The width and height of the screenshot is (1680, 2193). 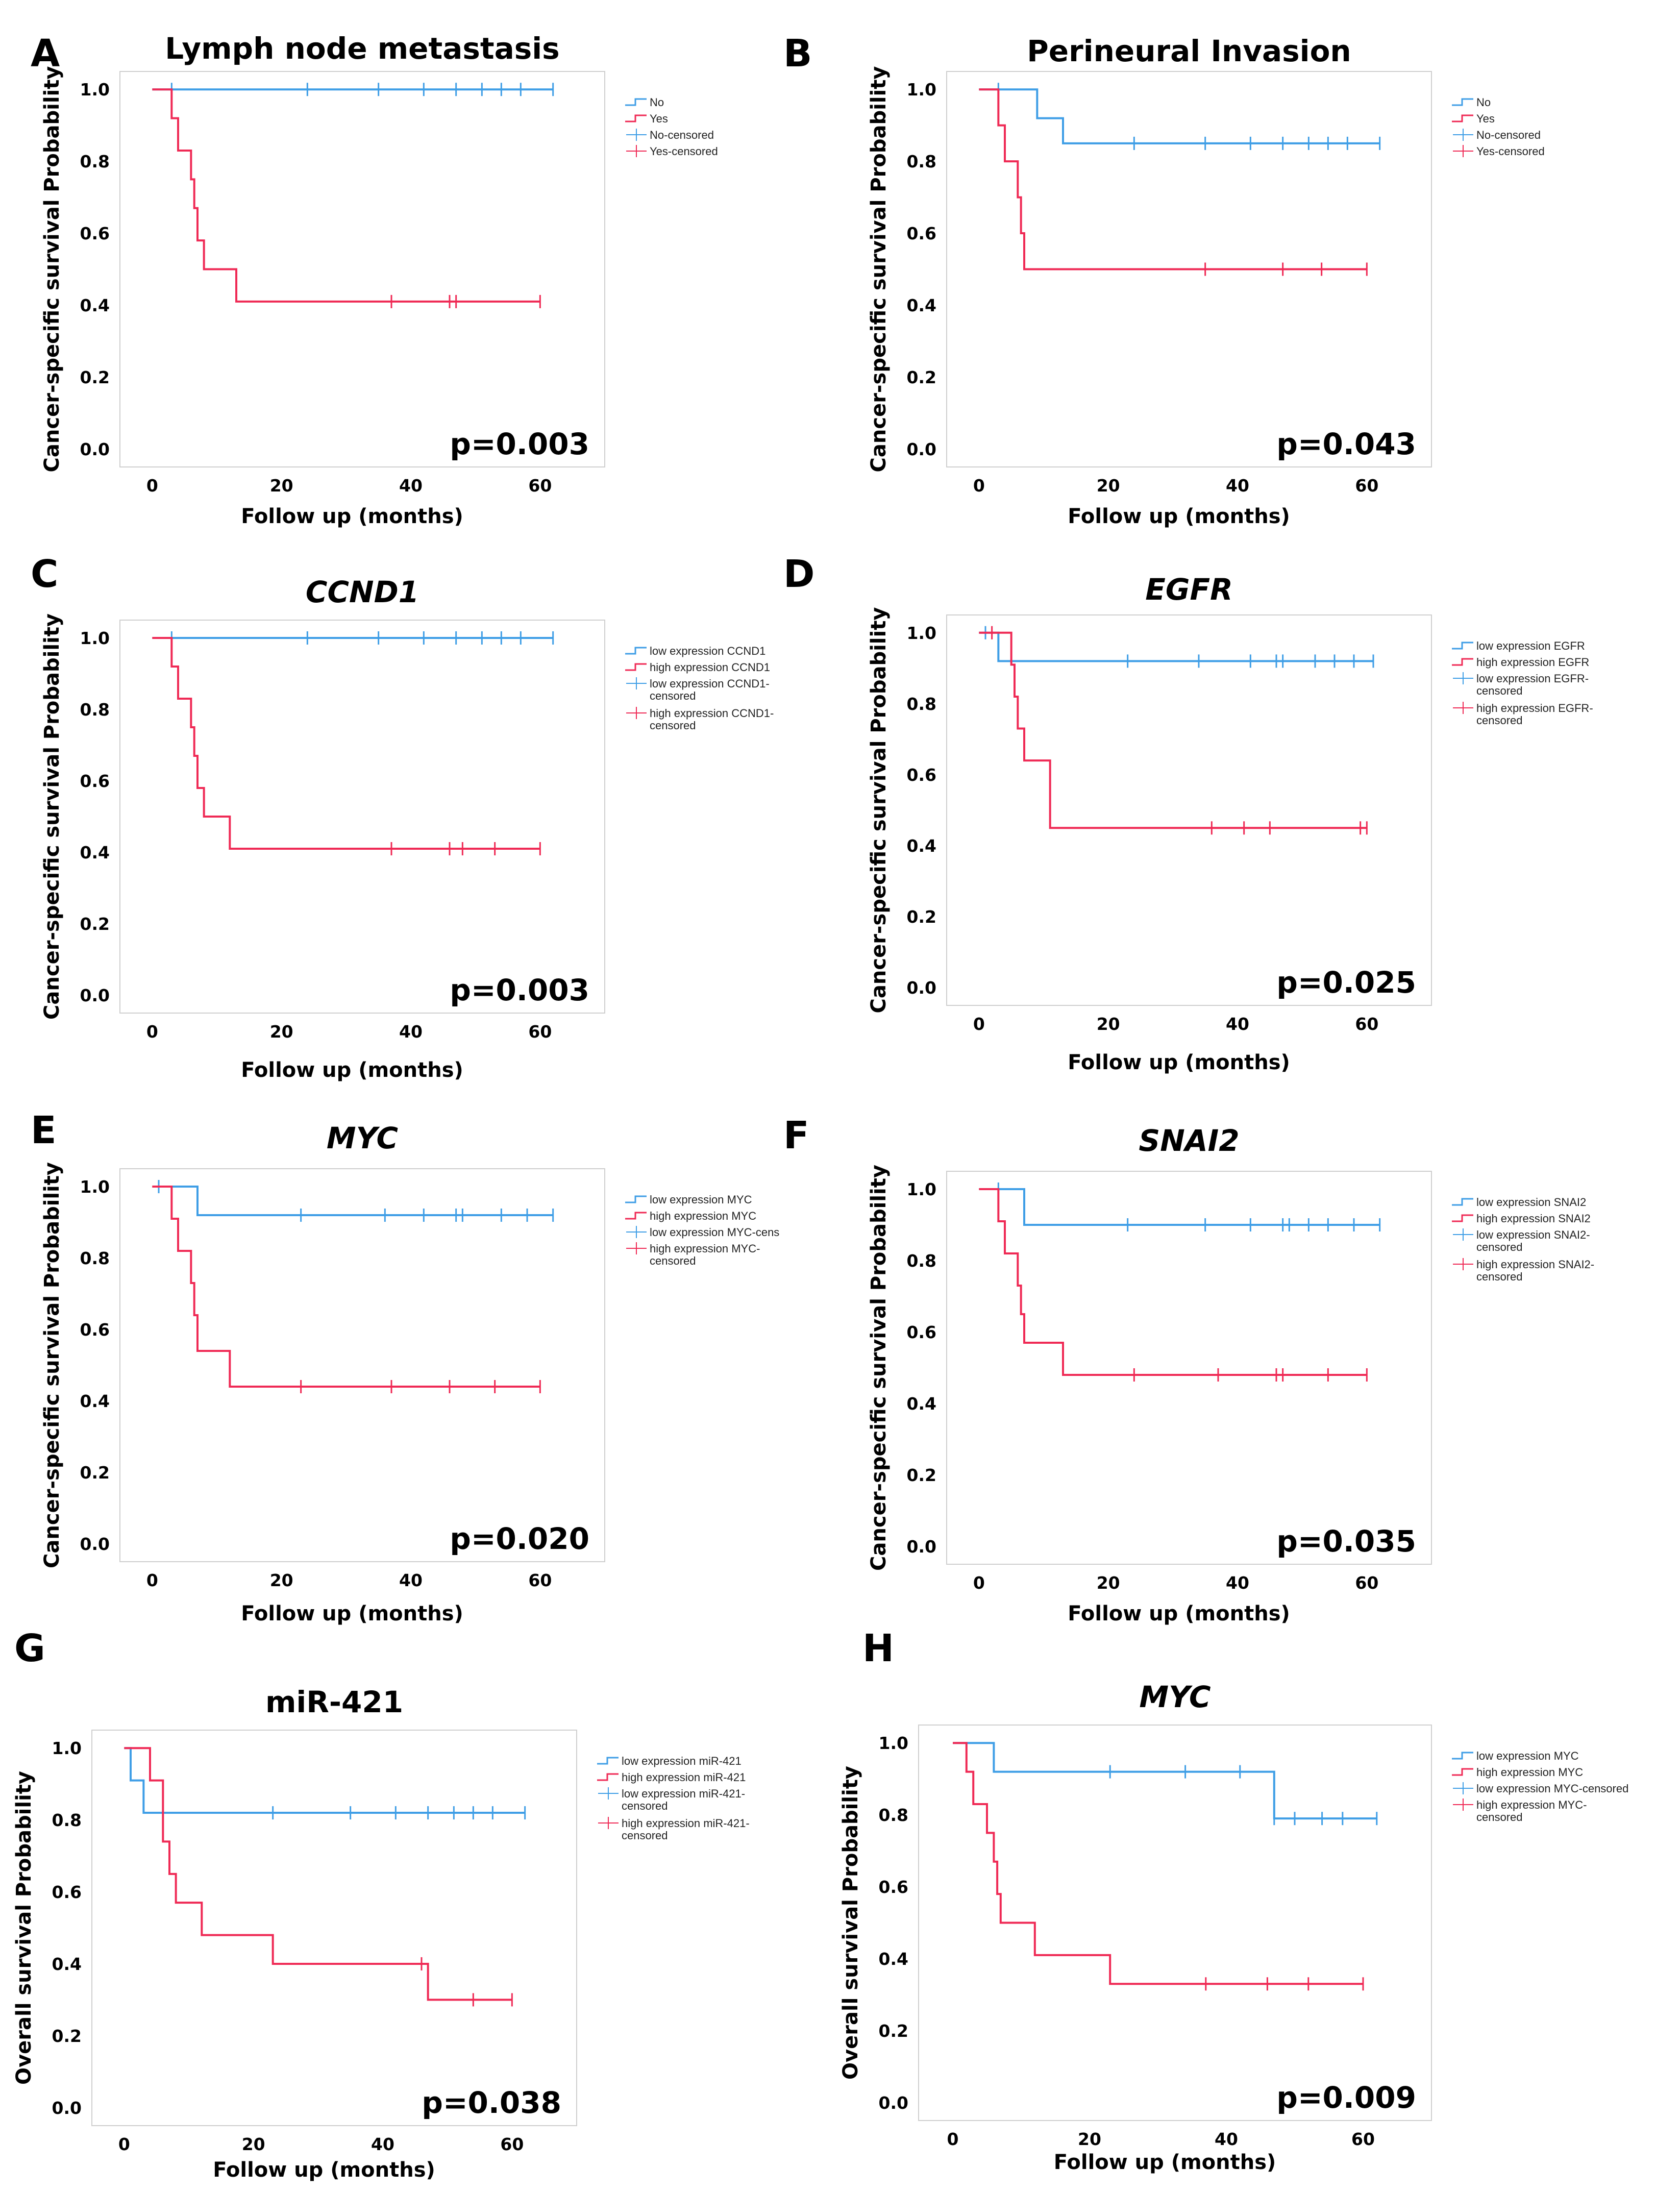 What do you see at coordinates (24, 1928) in the screenshot?
I see `y-axis-label: Overall survival Probability` at bounding box center [24, 1928].